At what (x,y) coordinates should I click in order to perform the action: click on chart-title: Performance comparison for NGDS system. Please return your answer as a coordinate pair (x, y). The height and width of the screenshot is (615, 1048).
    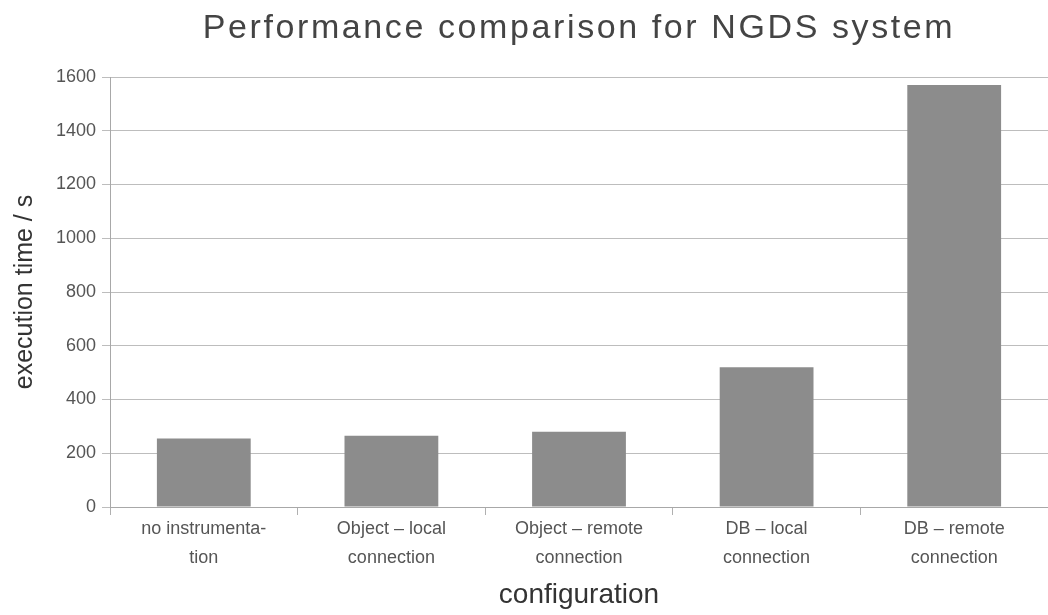
    Looking at the image, I should click on (579, 26).